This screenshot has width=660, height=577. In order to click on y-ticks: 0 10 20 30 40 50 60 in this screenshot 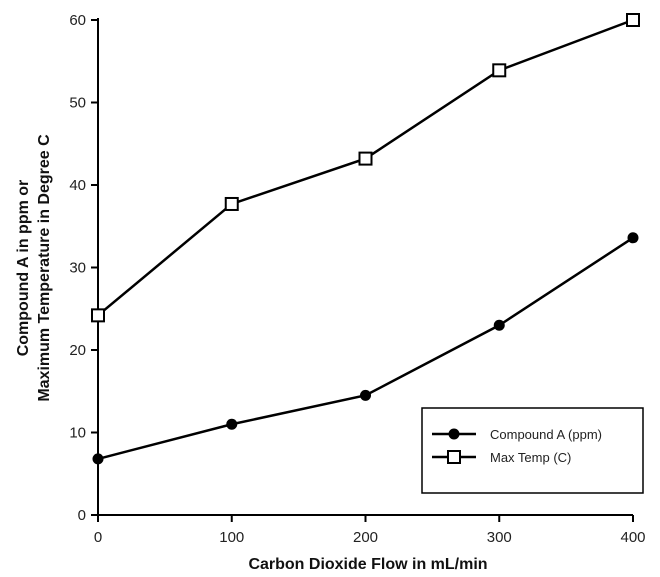, I will do `click(83, 268)`.